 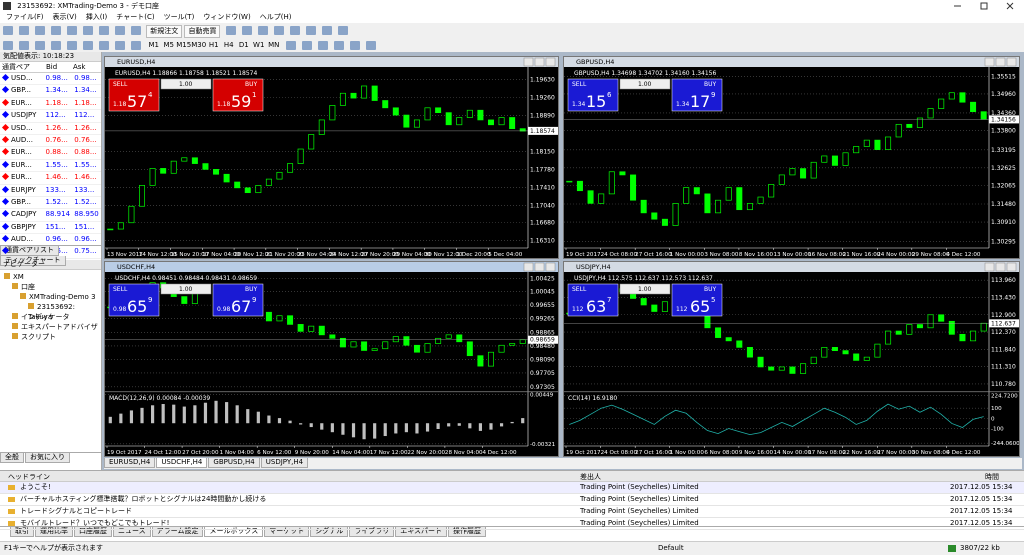 I want to click on menu-item: ウィンドウ(W), so click(x=227, y=17).